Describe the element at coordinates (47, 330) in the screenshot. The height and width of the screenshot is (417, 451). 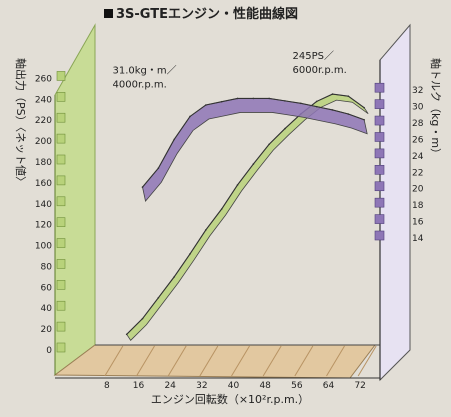
I see `y-left-tick-label: 20` at that location.